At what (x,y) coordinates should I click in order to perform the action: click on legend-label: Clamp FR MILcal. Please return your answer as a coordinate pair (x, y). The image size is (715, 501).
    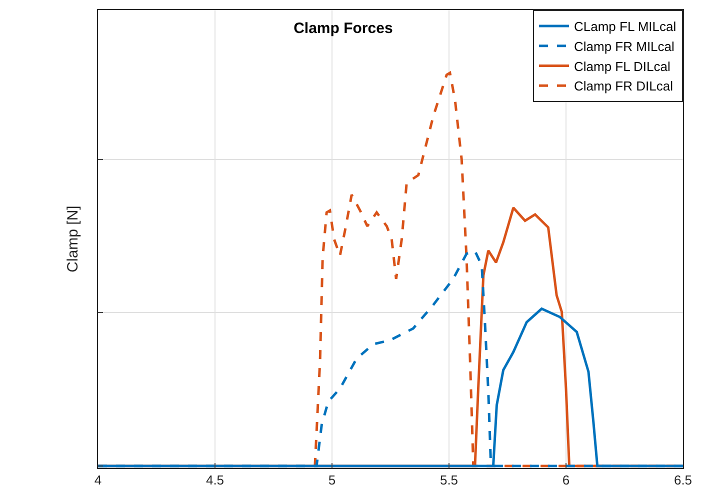
    Looking at the image, I should click on (624, 46).